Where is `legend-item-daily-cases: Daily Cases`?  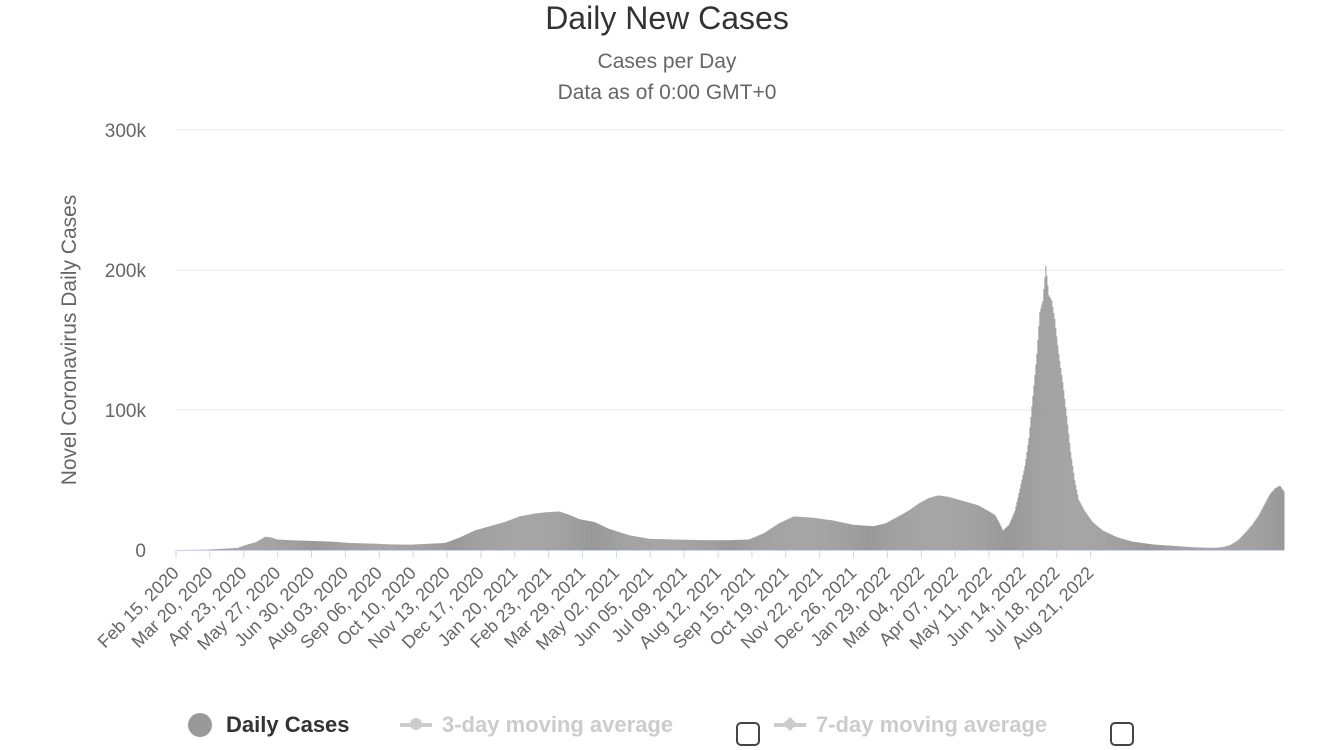
legend-item-daily-cases: Daily Cases is located at coordinates (269, 725).